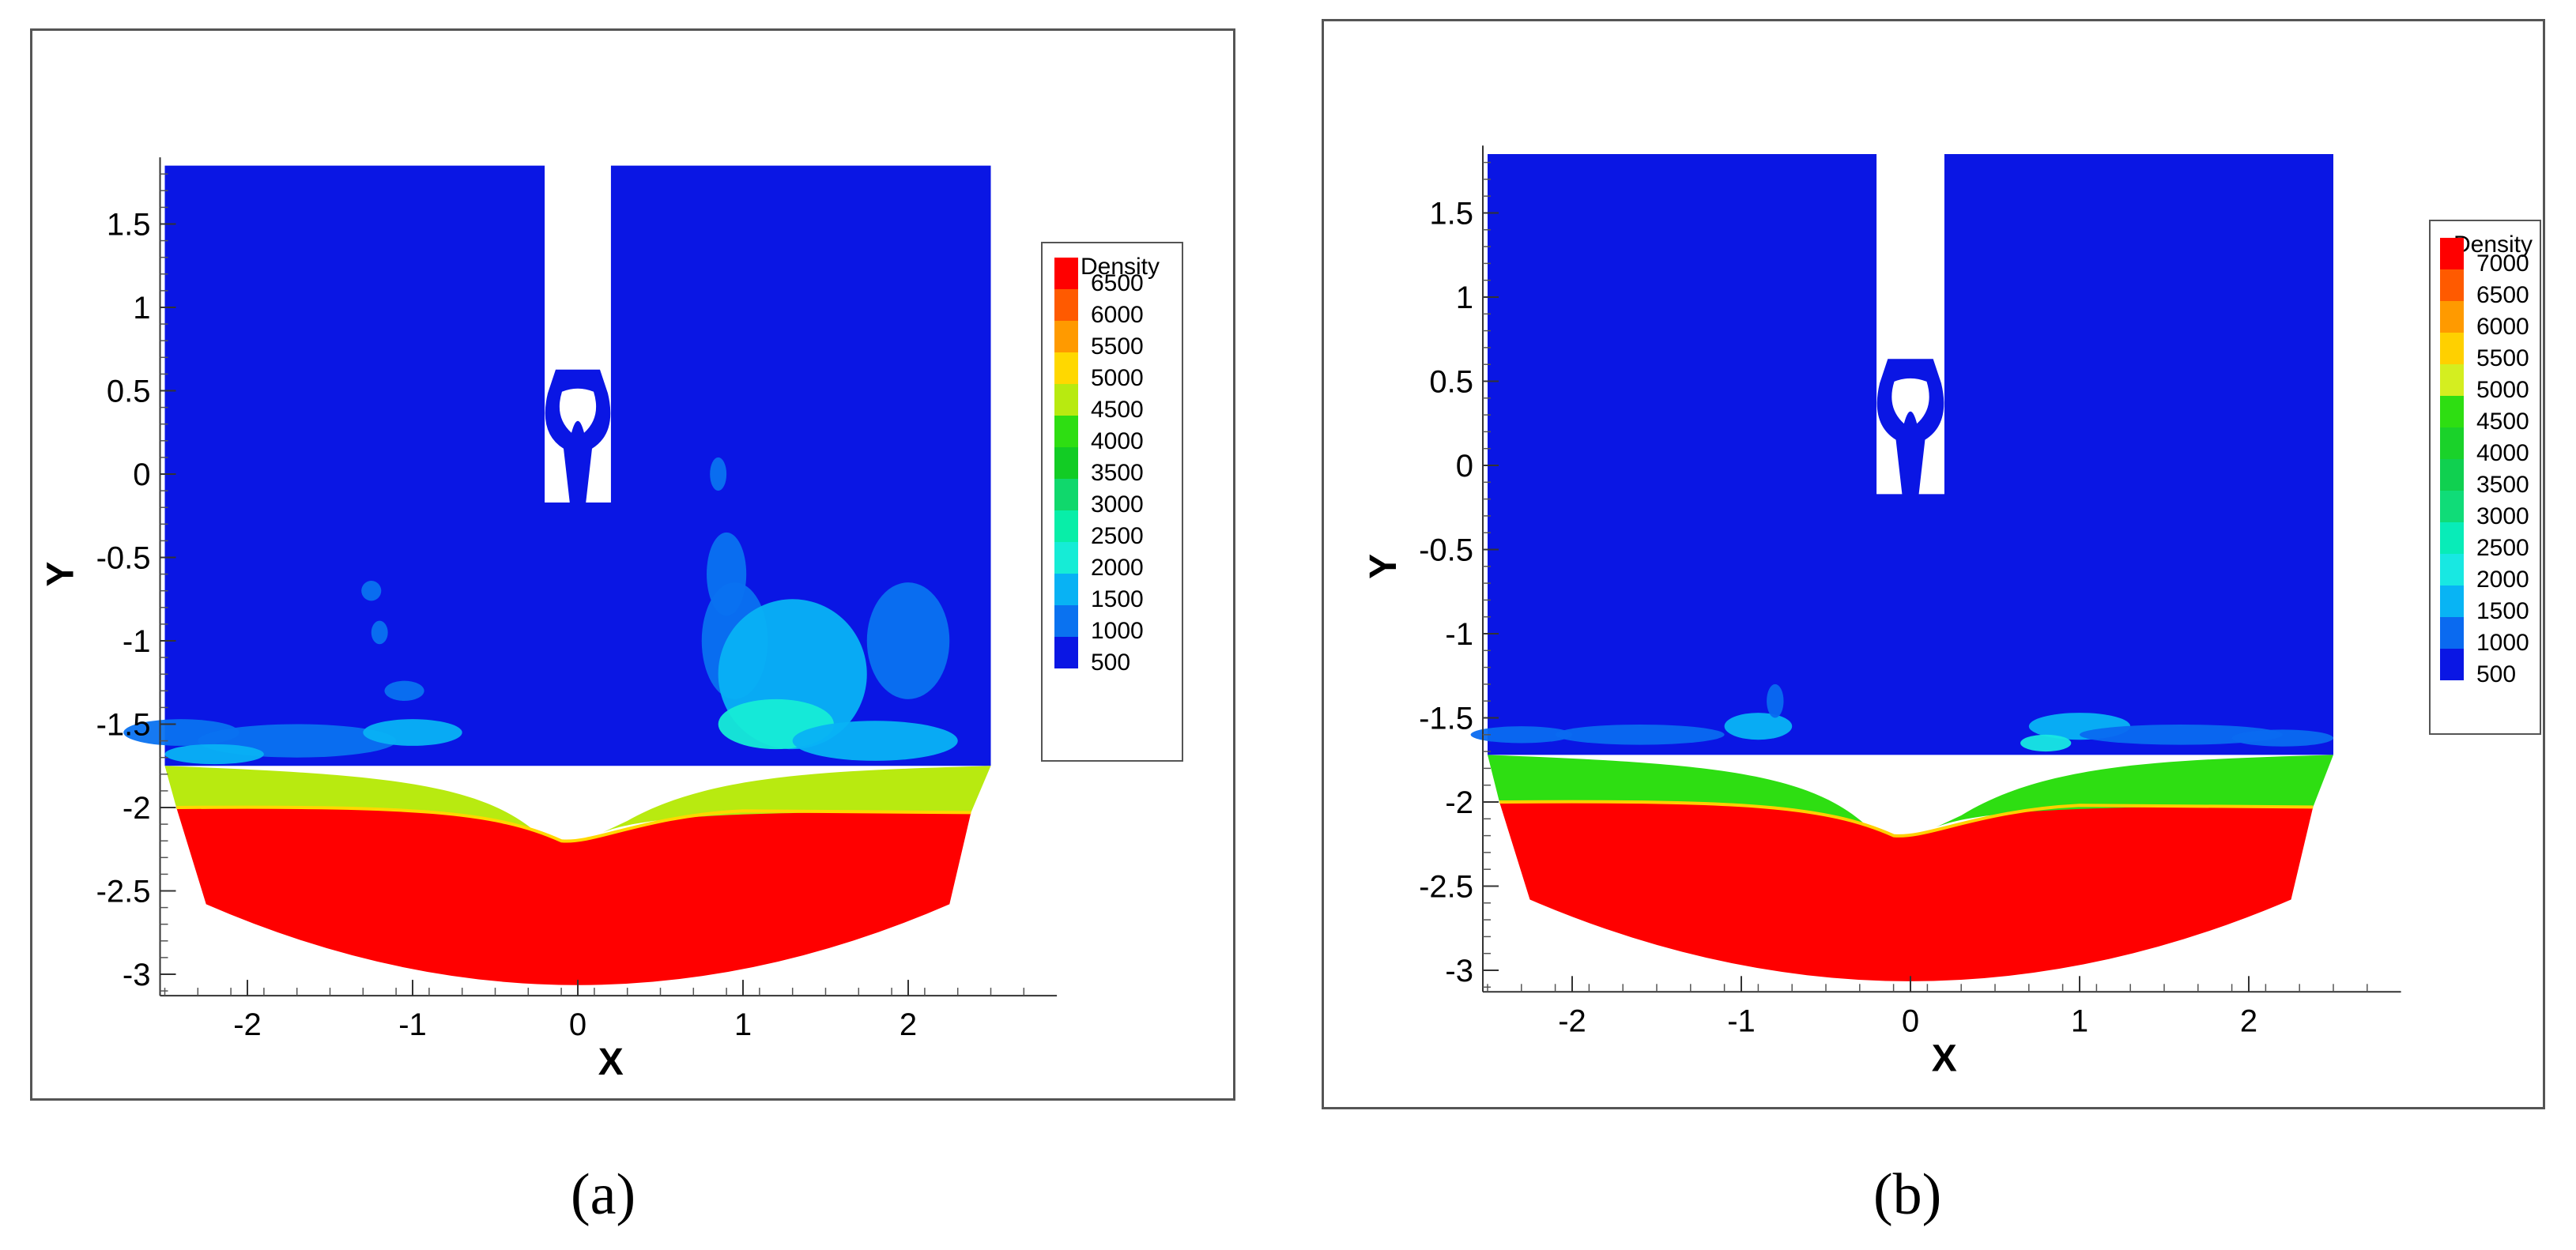 The image size is (2576, 1250). What do you see at coordinates (909, 1024) in the screenshot?
I see `x-tick-label: 2` at bounding box center [909, 1024].